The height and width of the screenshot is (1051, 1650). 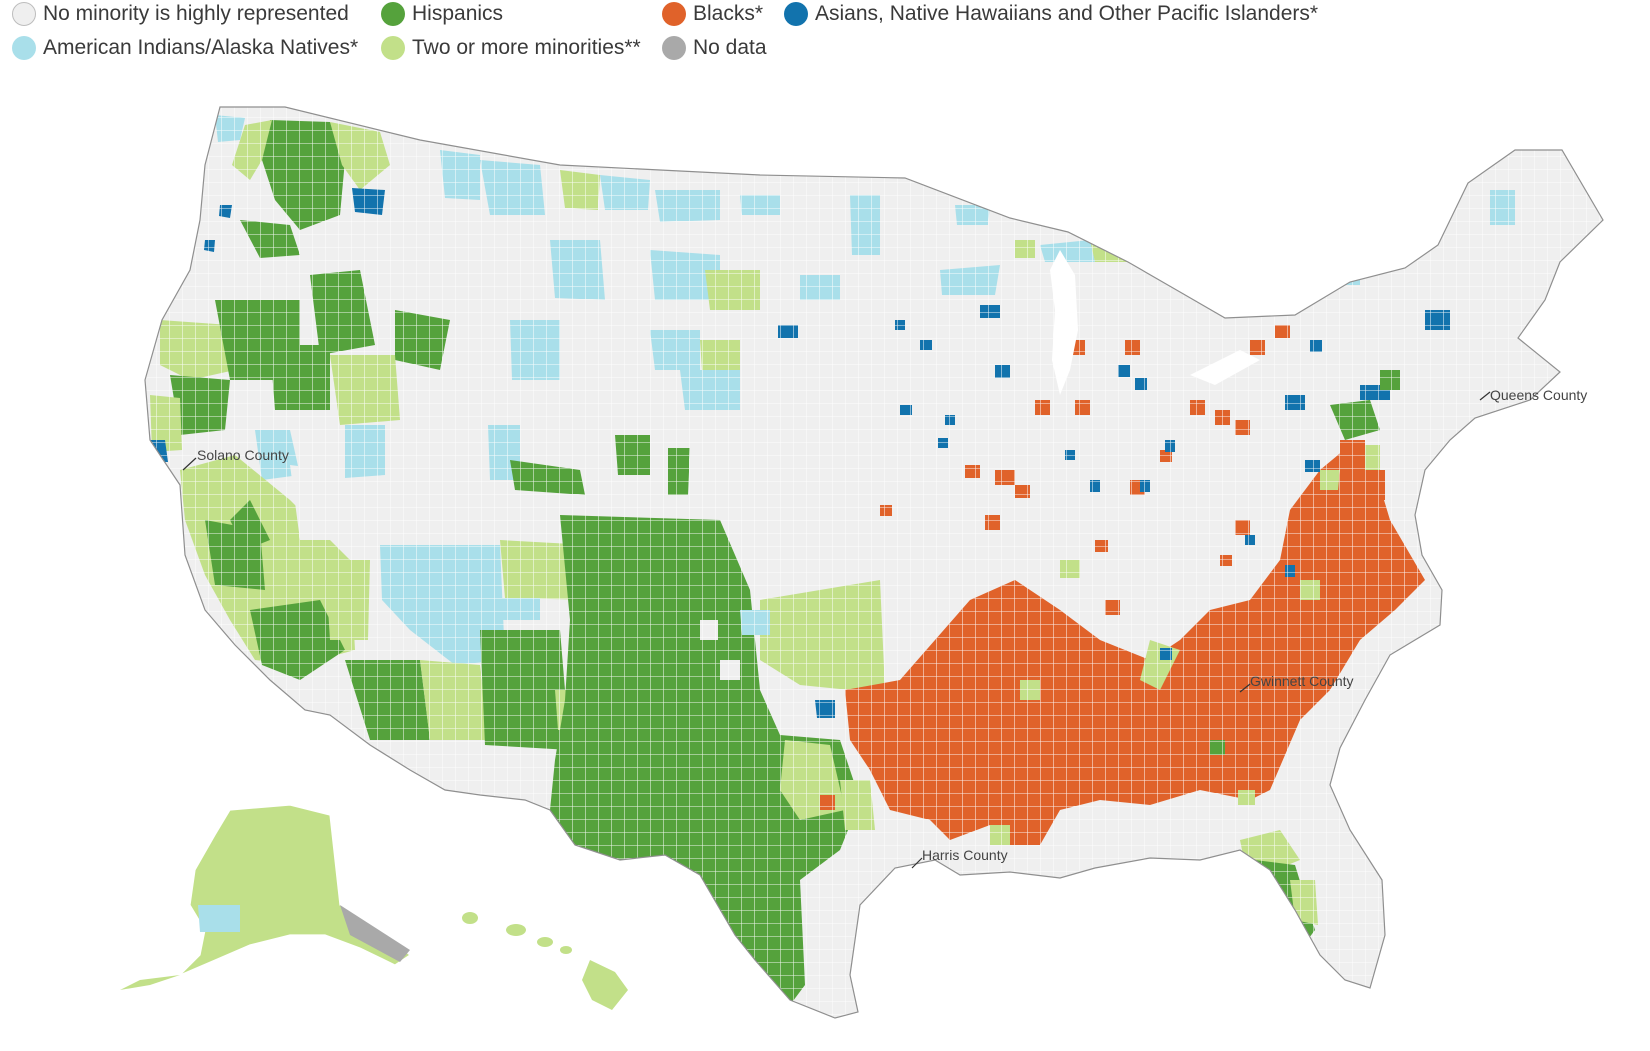 What do you see at coordinates (1225, 367) in the screenshot?
I see `lake-erie` at bounding box center [1225, 367].